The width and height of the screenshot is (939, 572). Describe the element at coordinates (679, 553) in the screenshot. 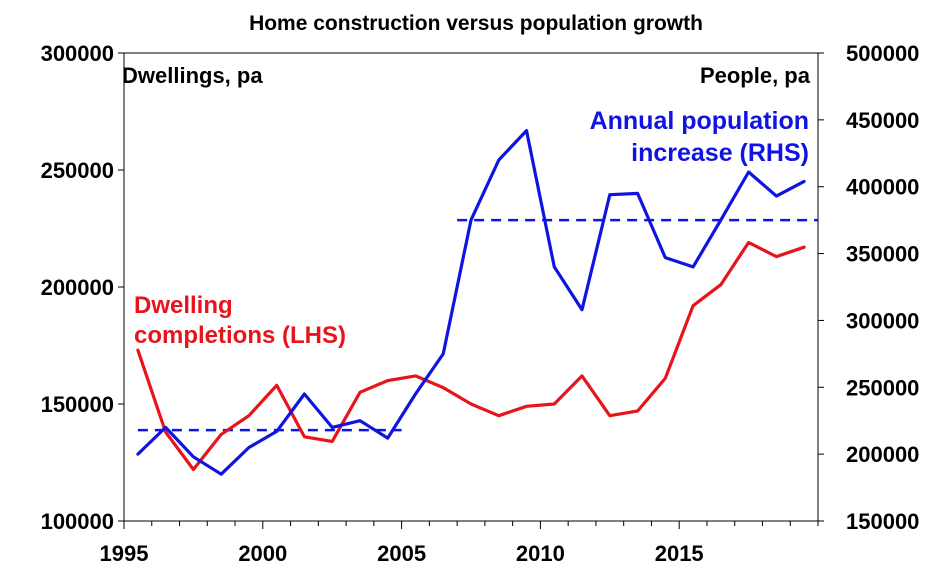

I see `x-tick-label: 2015` at that location.